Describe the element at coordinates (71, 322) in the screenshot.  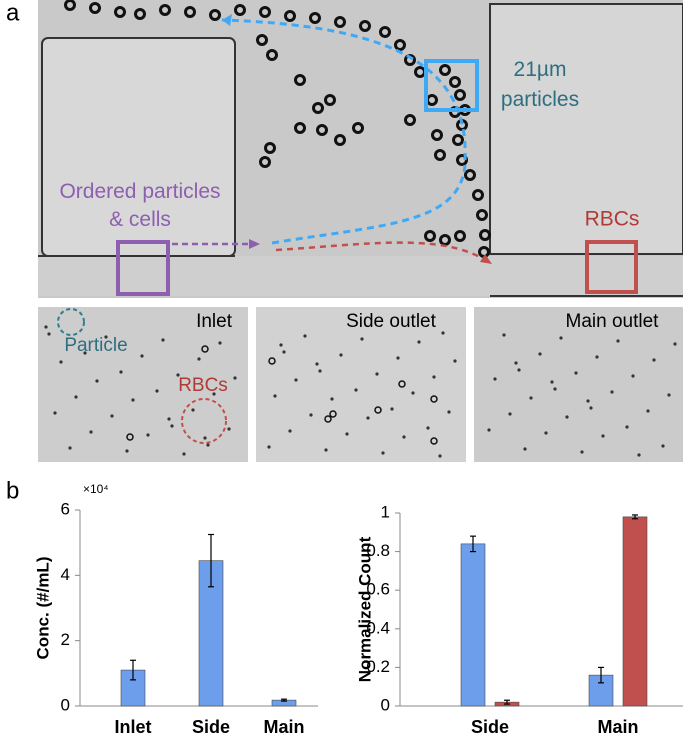
I see `marker-circle` at that location.